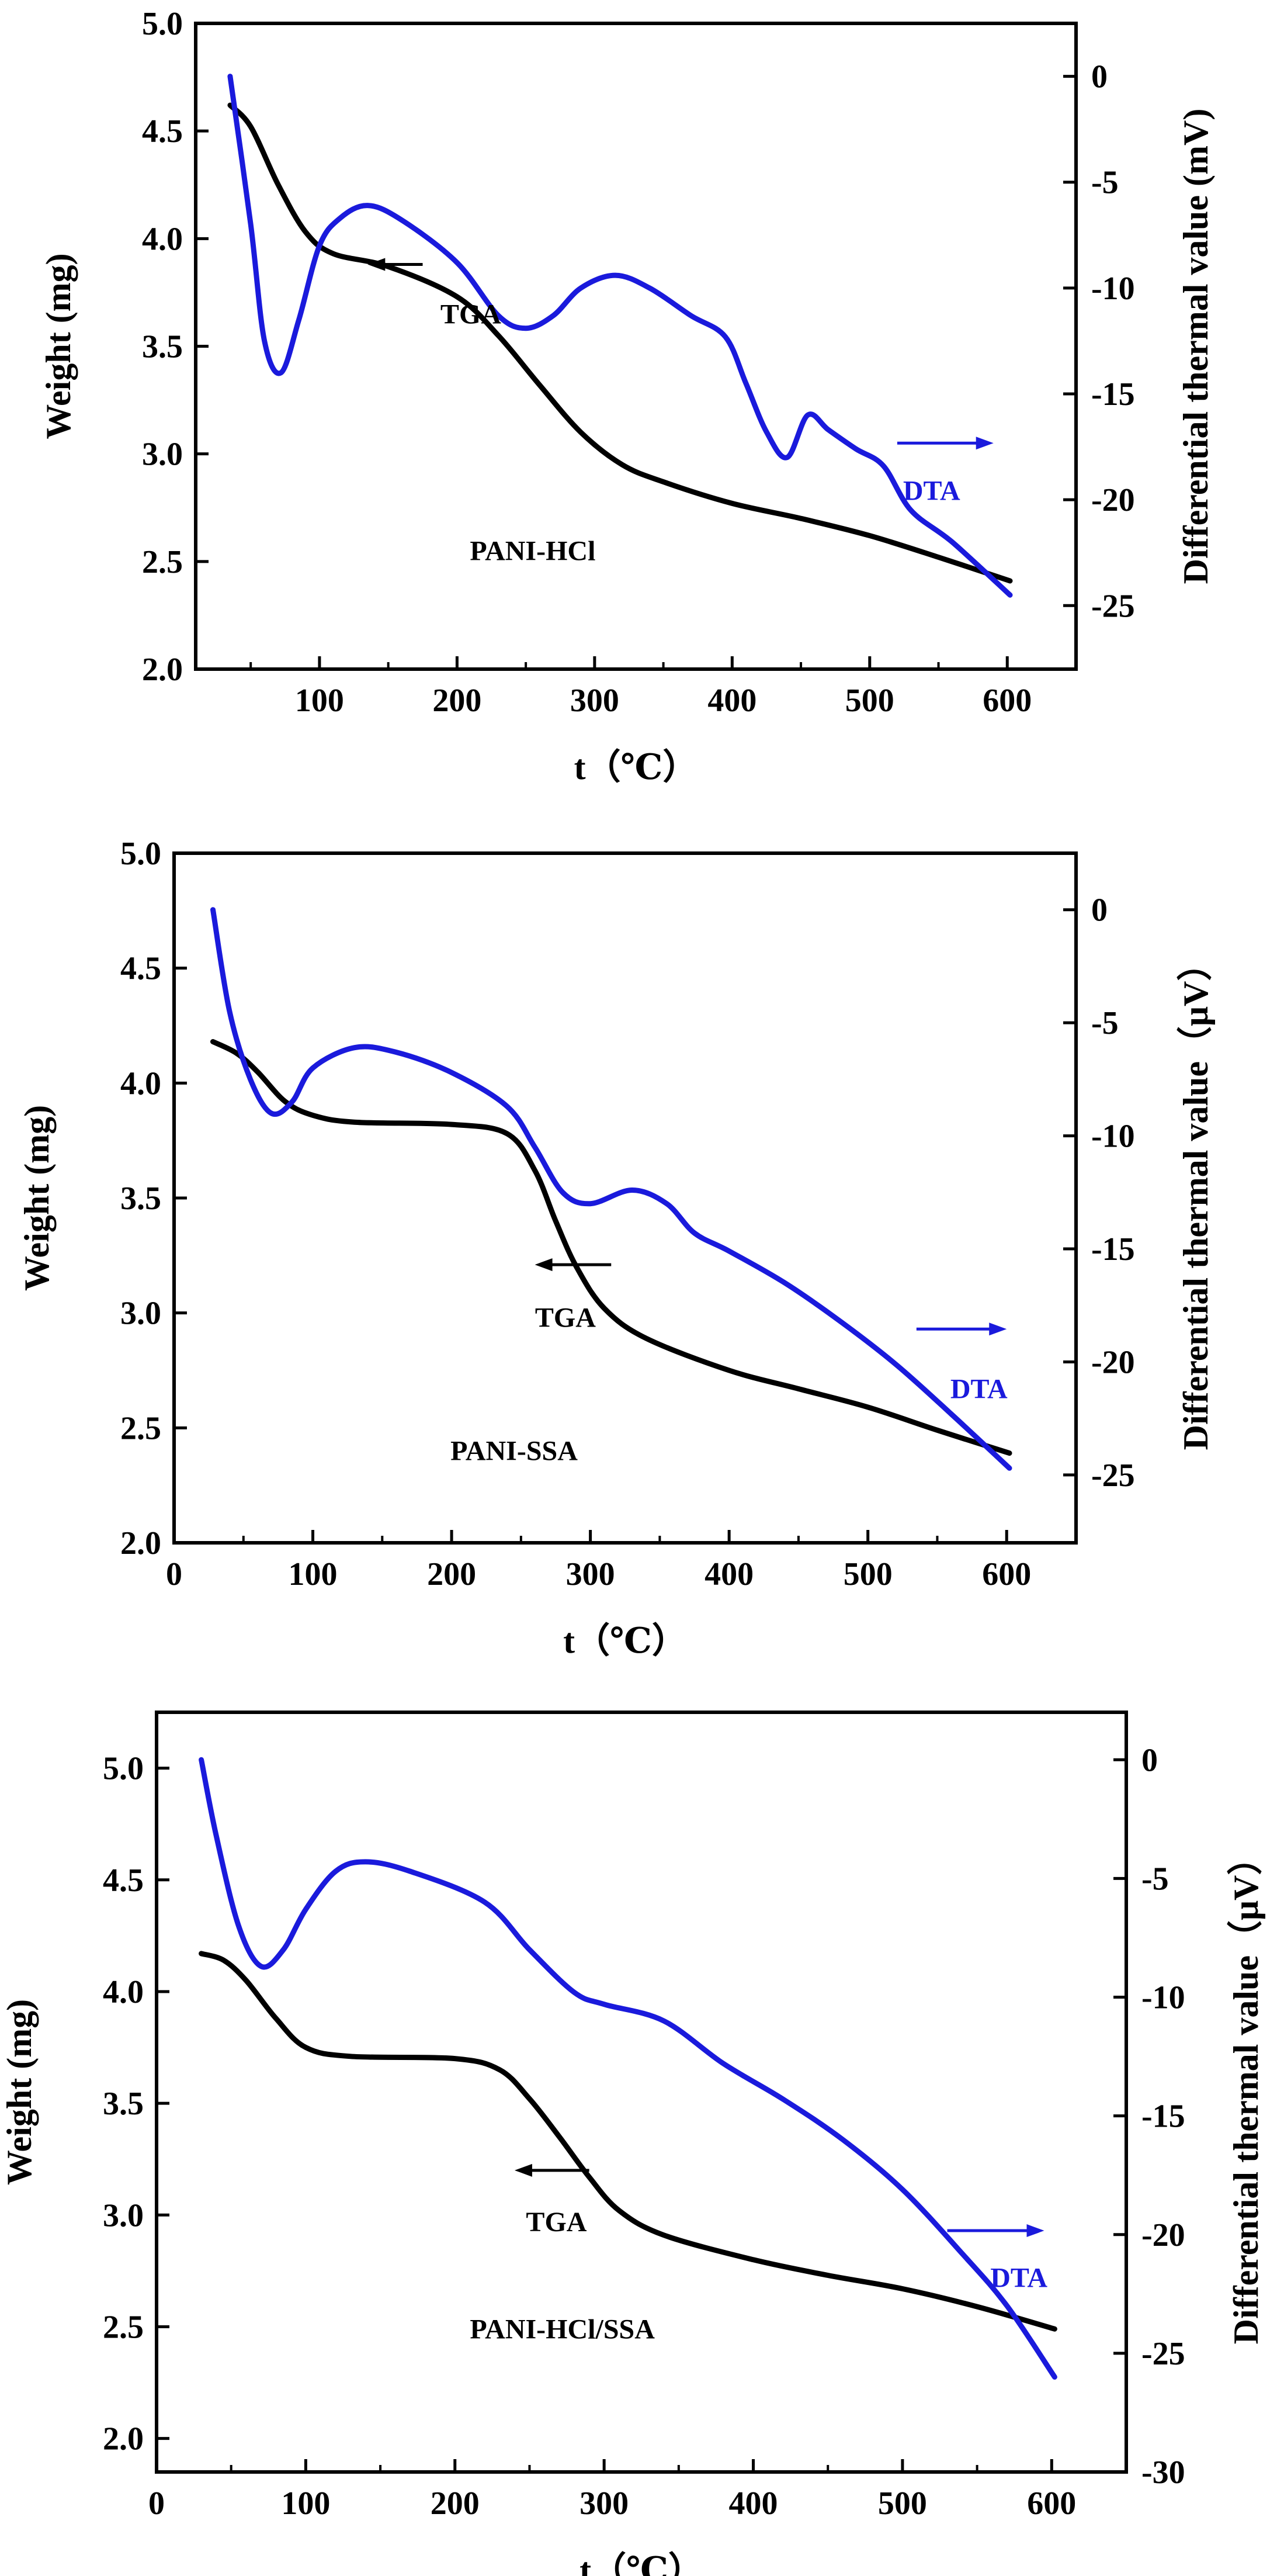  What do you see at coordinates (1196, 346) in the screenshot?
I see `y2-axis-title: Differential thermal value (mV)` at bounding box center [1196, 346].